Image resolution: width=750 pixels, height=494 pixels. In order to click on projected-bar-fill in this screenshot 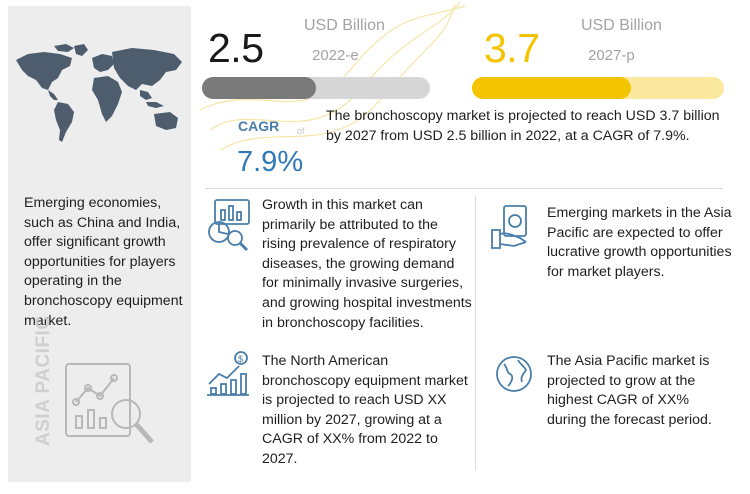, I will do `click(551, 88)`.